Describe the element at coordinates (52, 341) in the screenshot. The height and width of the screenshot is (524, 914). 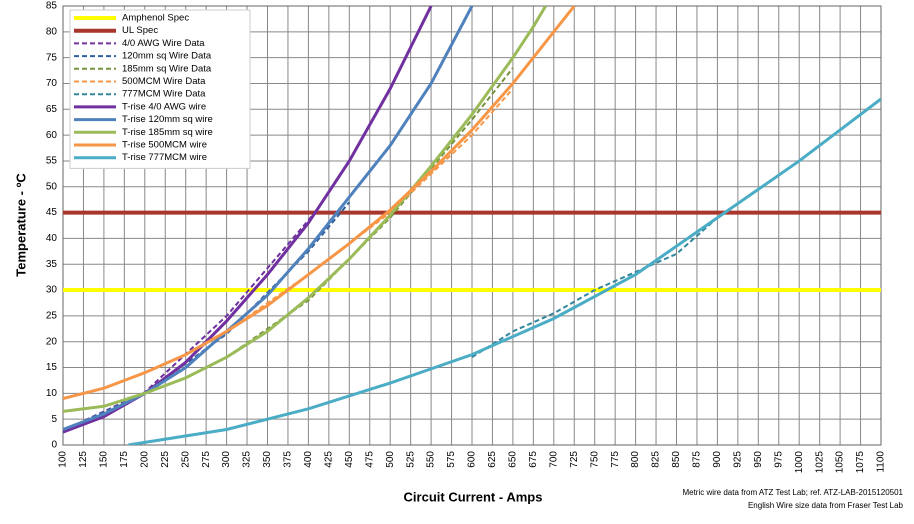
I see `y-tick-label: 20` at that location.